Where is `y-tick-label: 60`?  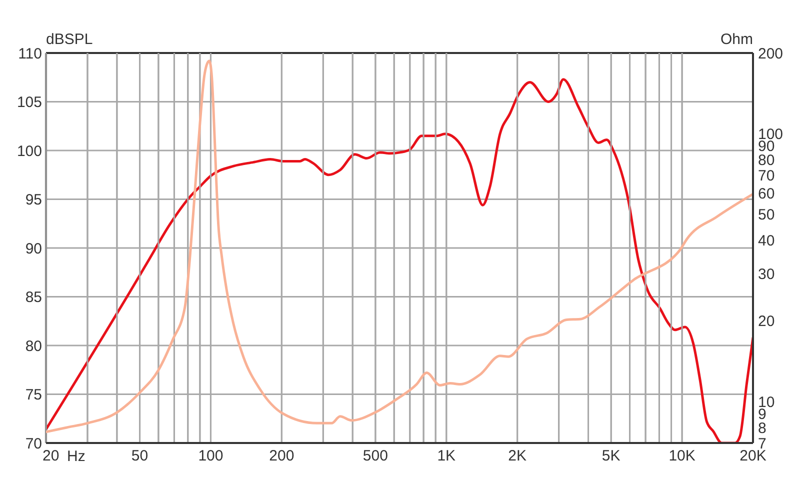
y-tick-label: 60 is located at coordinates (766, 193).